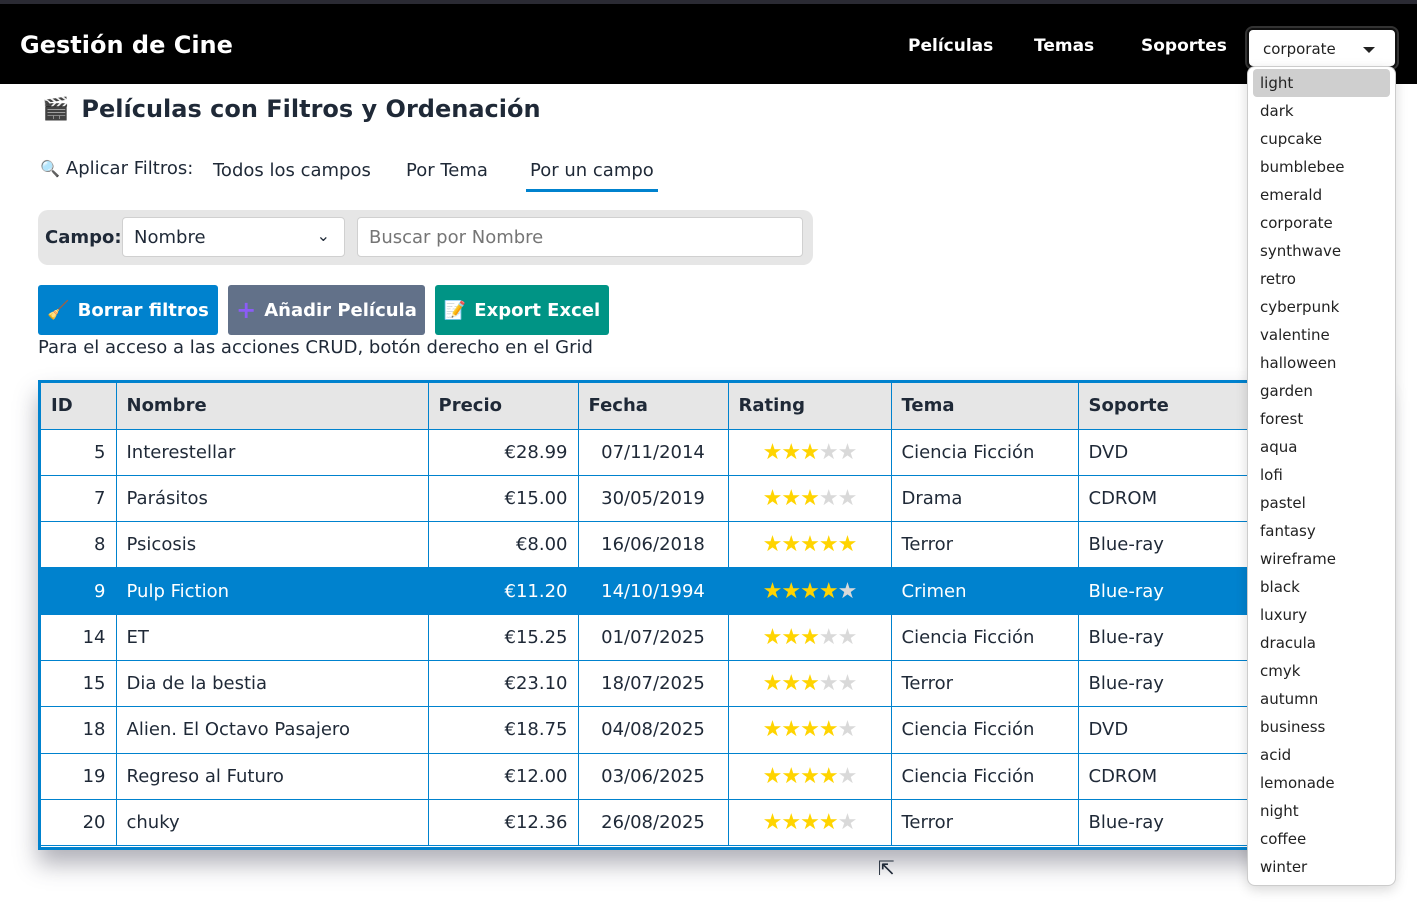  What do you see at coordinates (1289, 699) in the screenshot?
I see `theme-option-autumn: autumn` at bounding box center [1289, 699].